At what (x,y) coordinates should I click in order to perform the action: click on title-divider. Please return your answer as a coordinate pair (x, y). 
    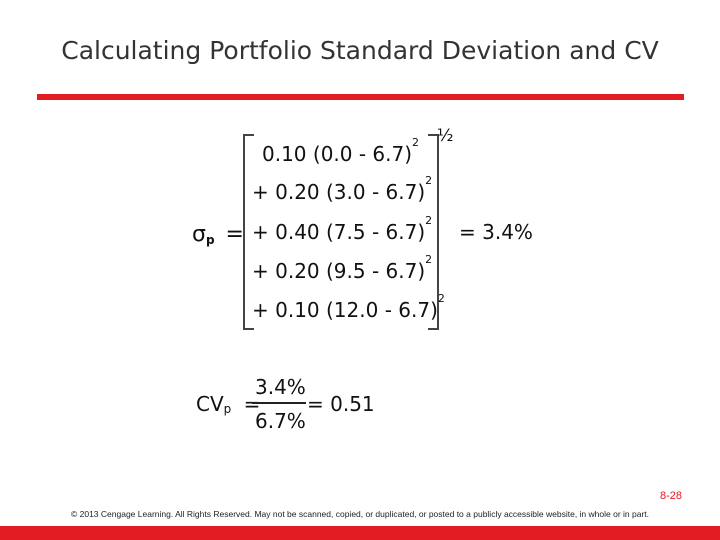
    Looking at the image, I should click on (360, 97).